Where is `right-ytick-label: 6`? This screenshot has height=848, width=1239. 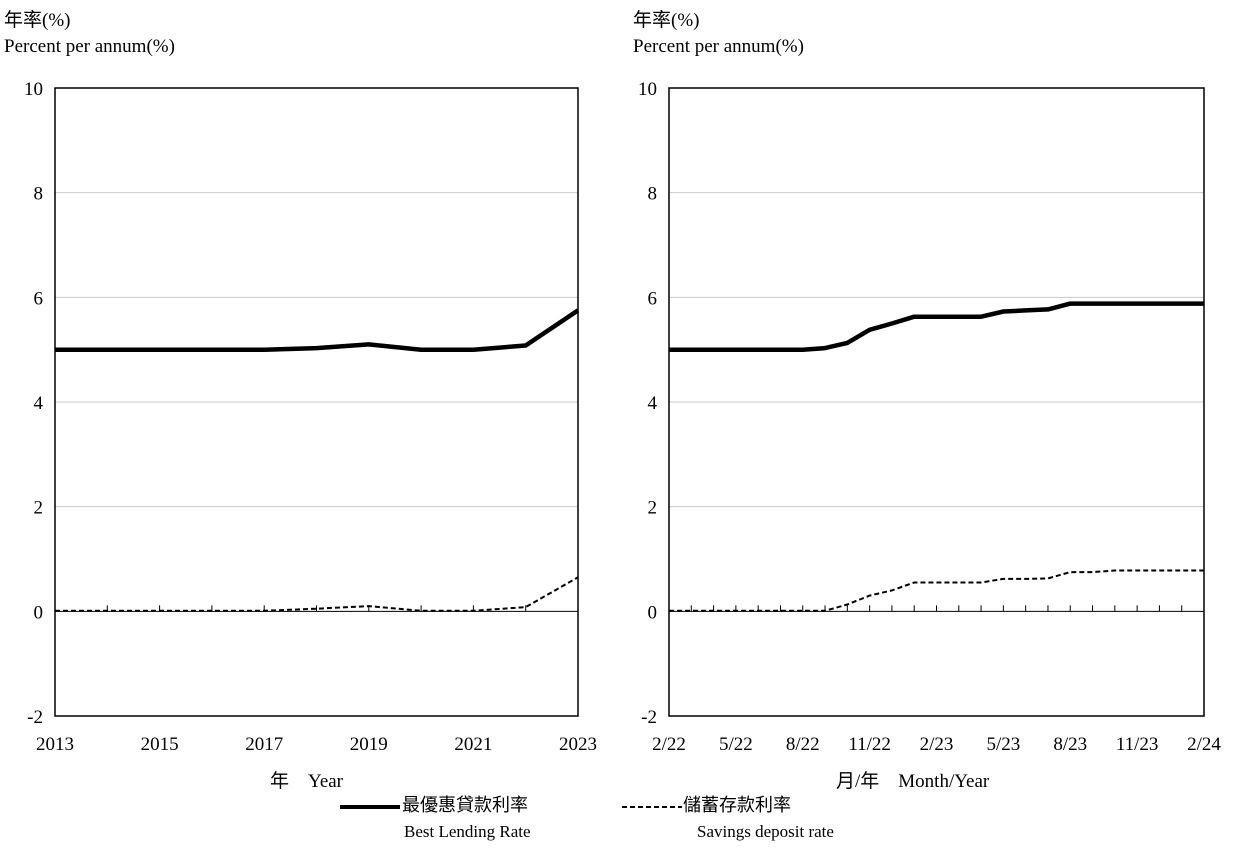
right-ytick-label: 6 is located at coordinates (653, 298).